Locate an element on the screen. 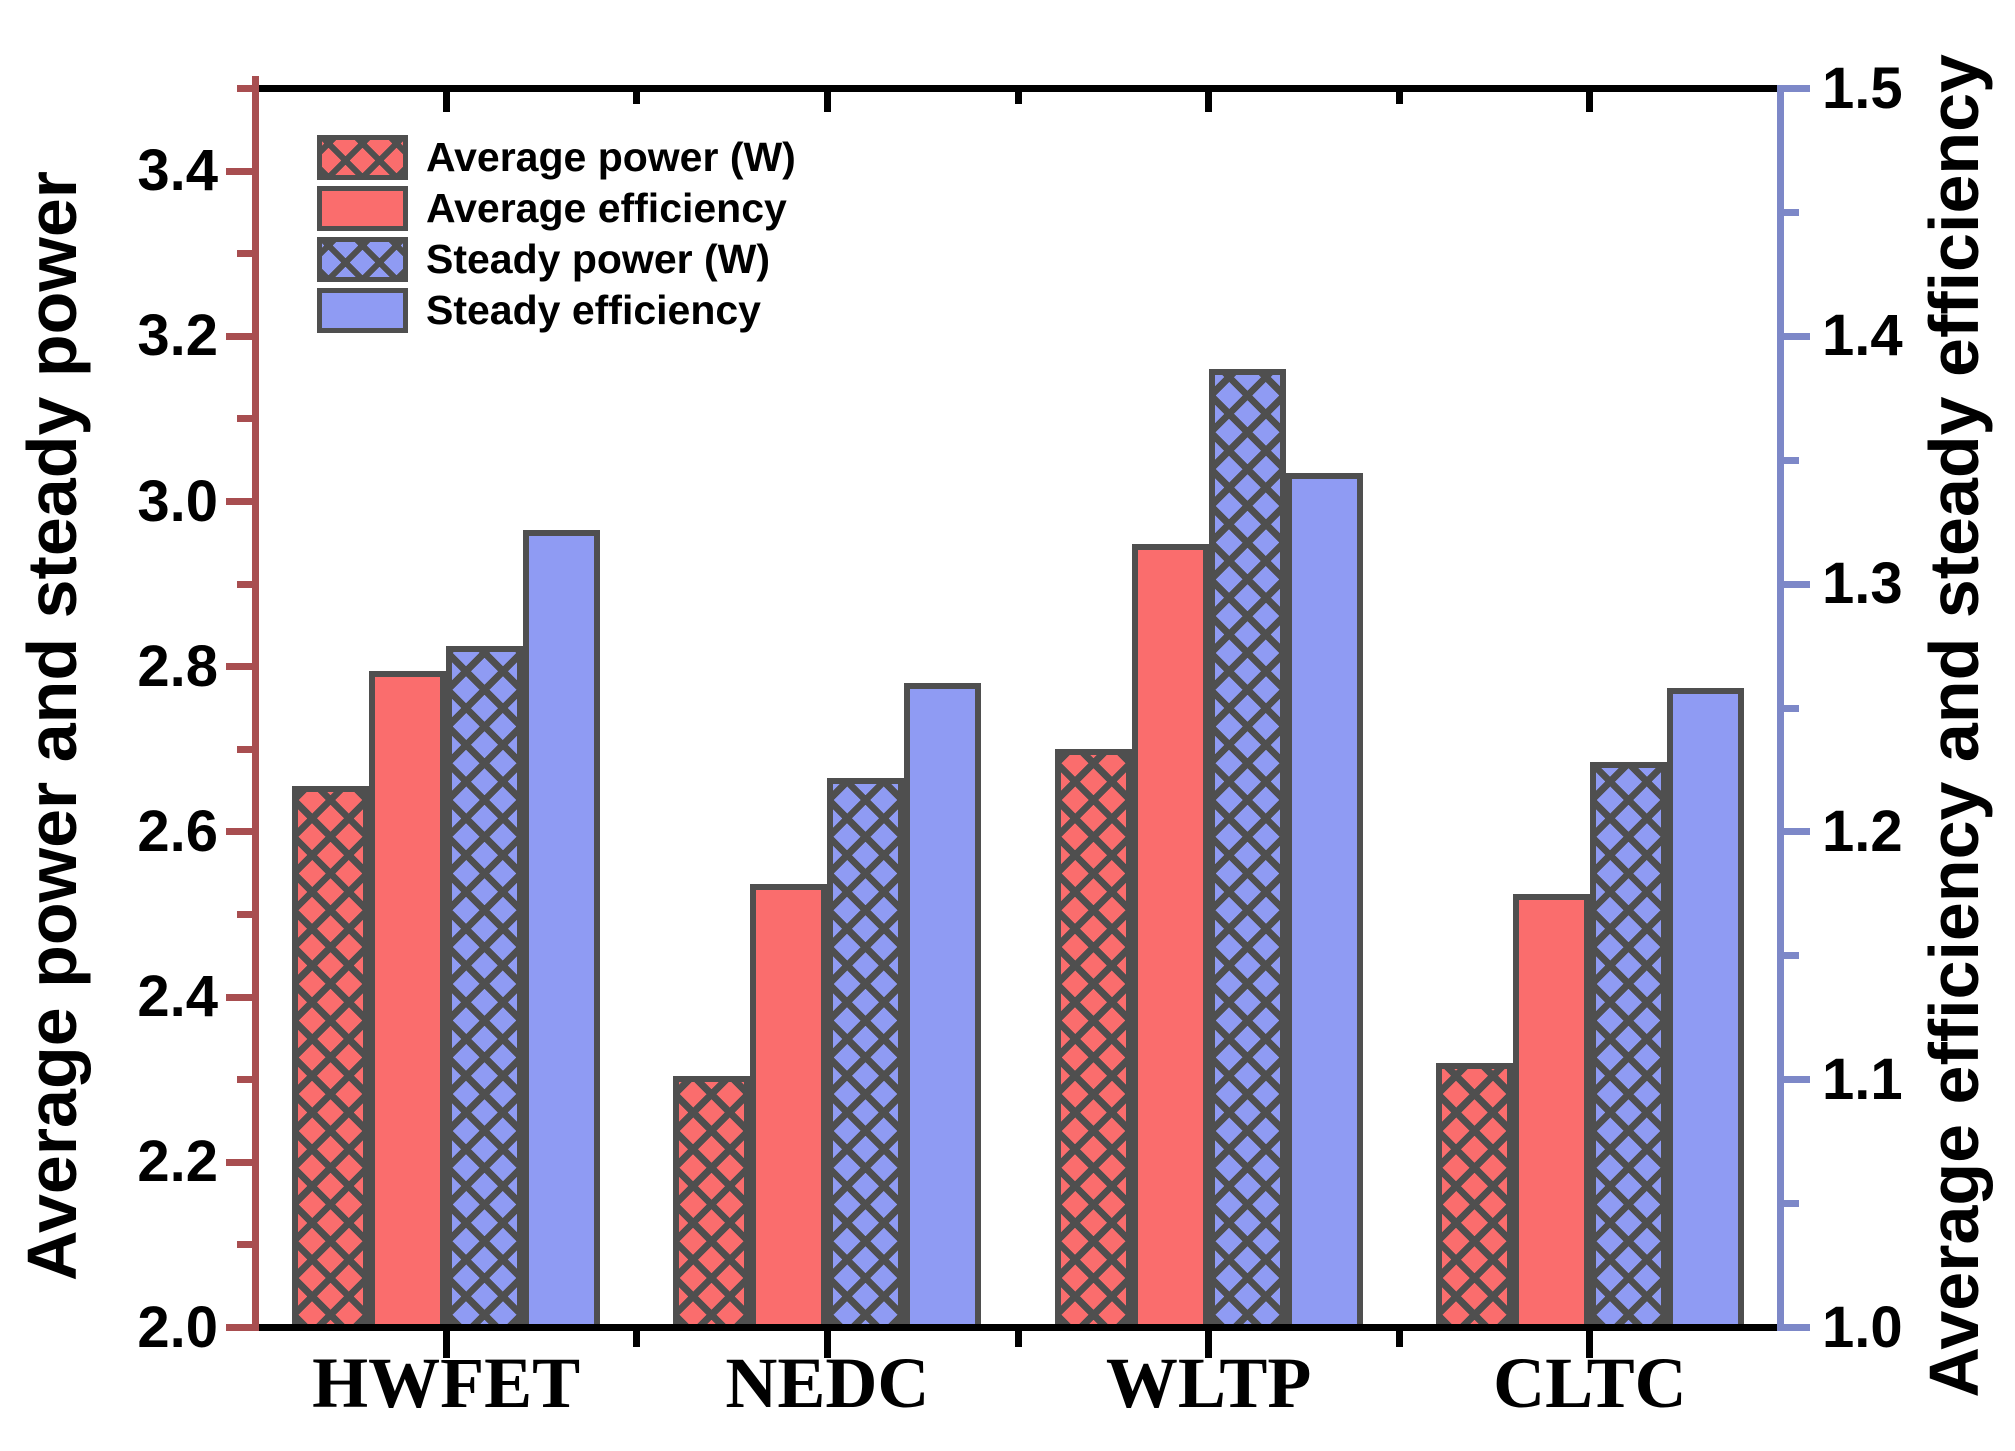 This screenshot has width=2015, height=1451. right-tick-label: 1.0 is located at coordinates (1862, 1327).